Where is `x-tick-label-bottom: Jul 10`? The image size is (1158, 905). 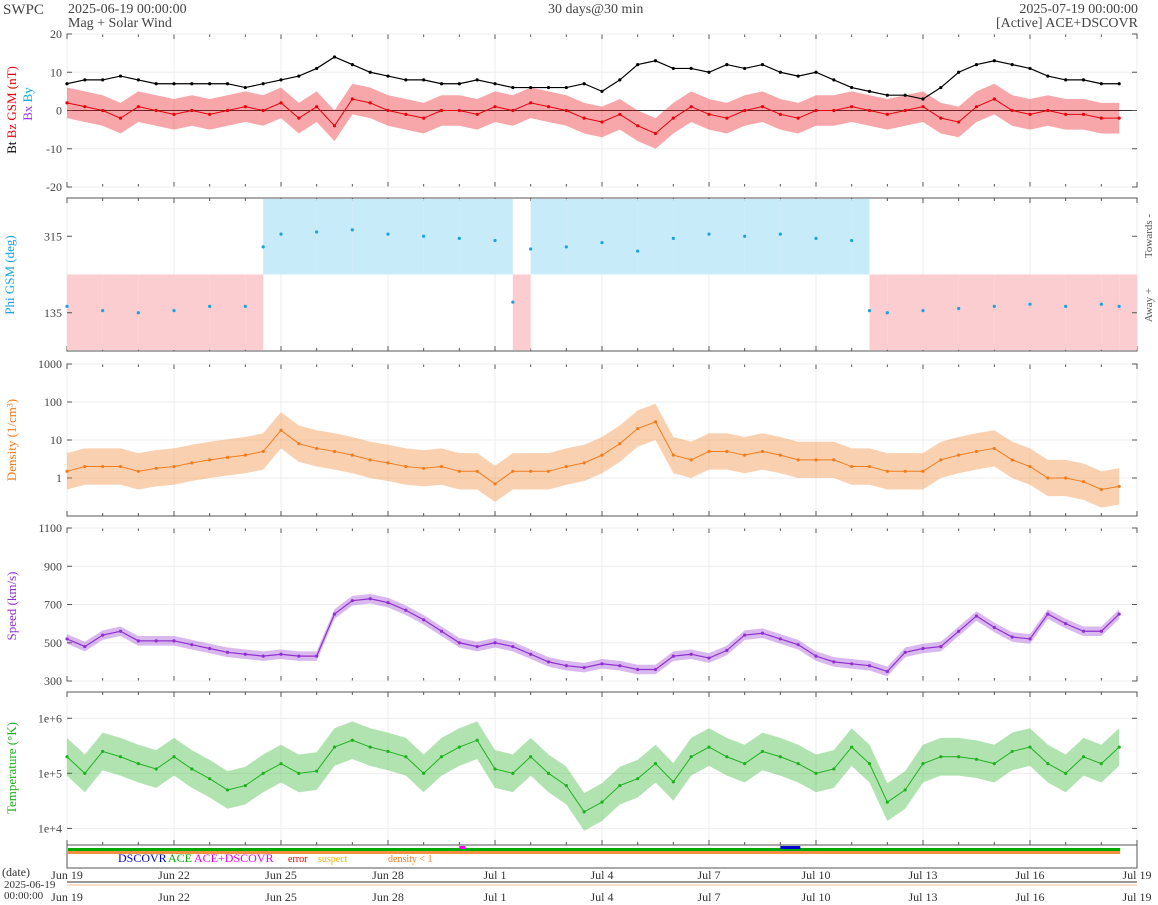
x-tick-label-bottom: Jul 10 is located at coordinates (815, 897).